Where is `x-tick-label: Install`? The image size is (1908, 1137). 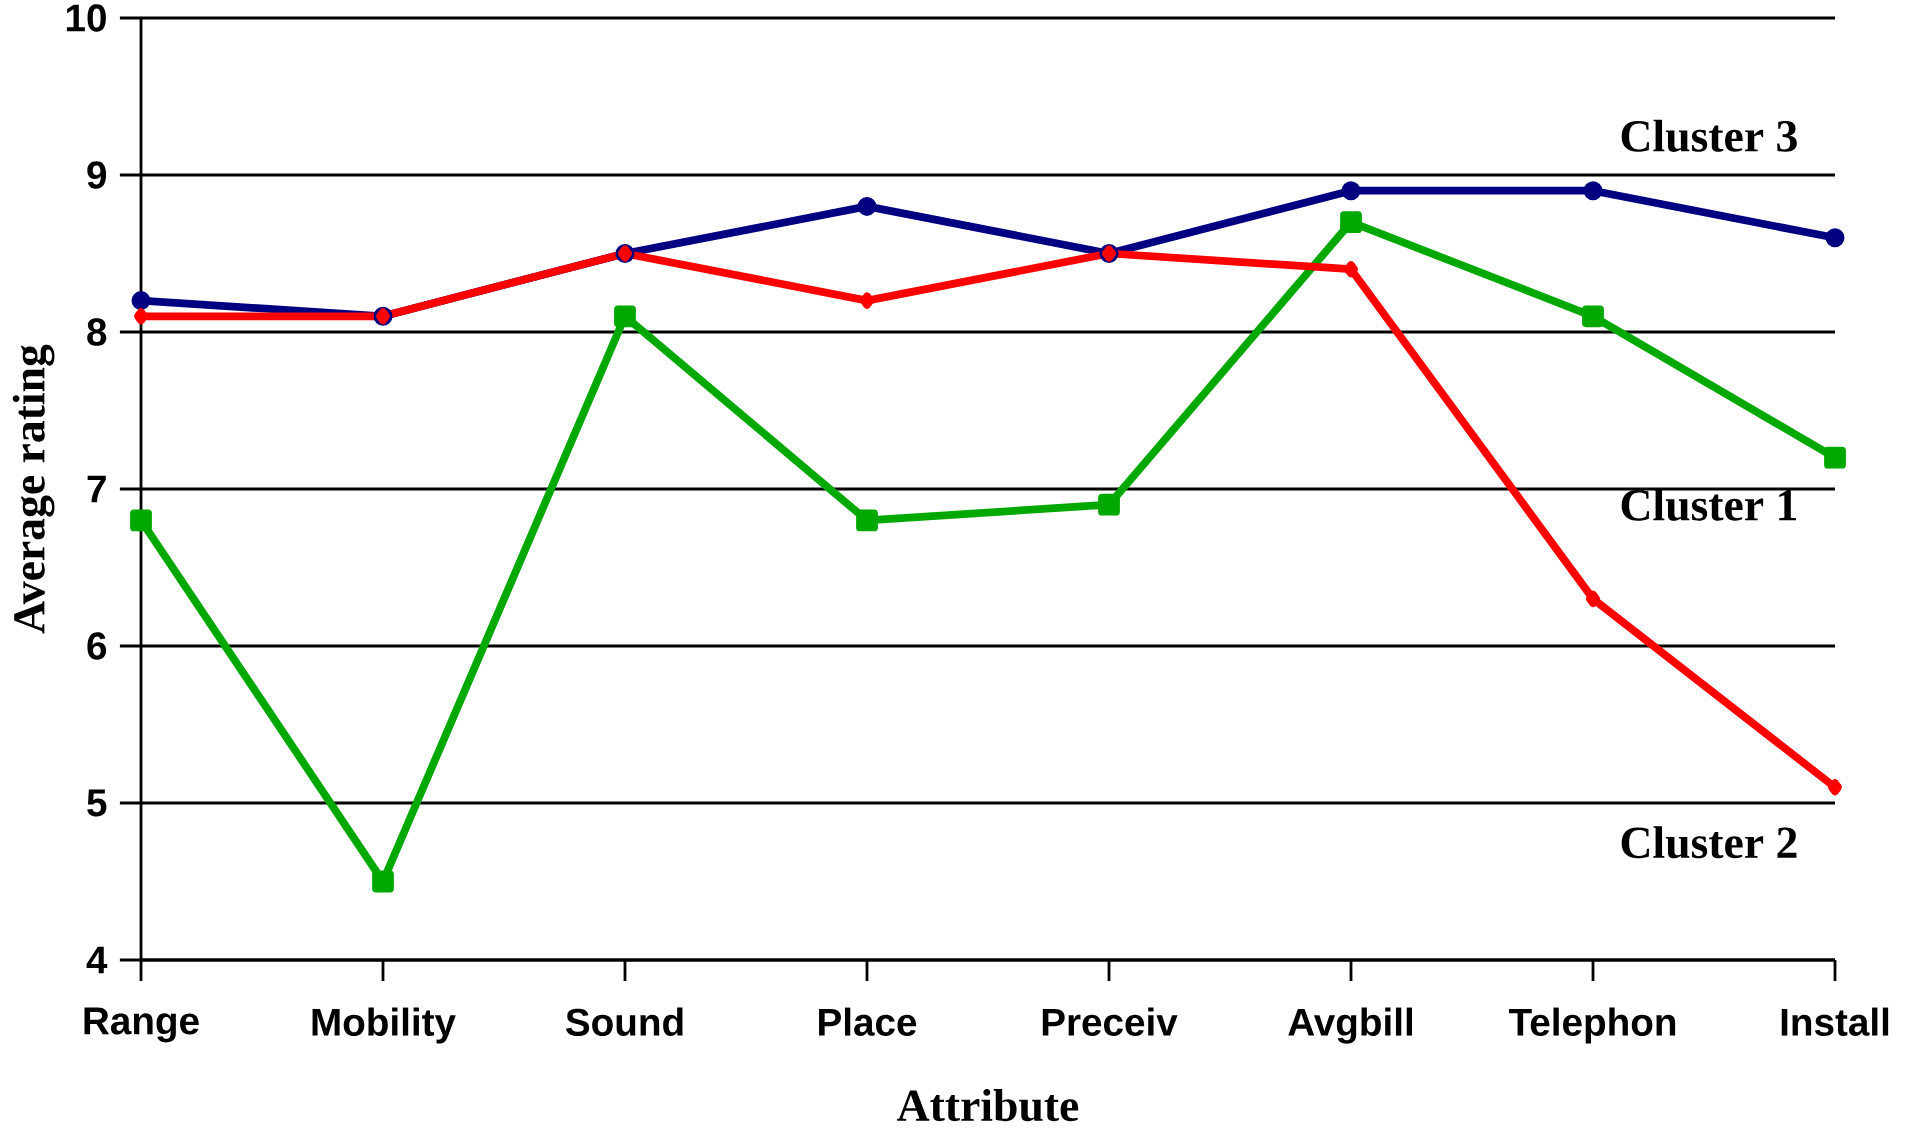 x-tick-label: Install is located at coordinates (1835, 1021).